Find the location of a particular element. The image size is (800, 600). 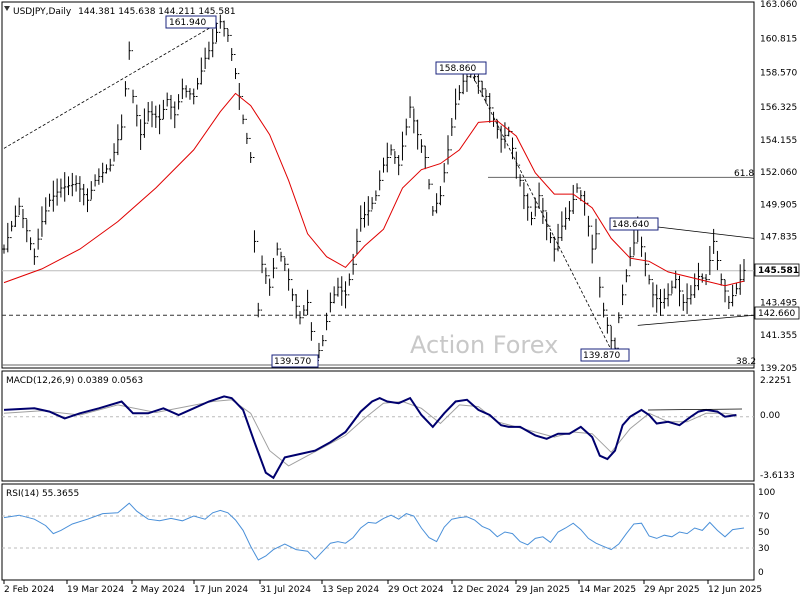

rsi-tick-label: 70 is located at coordinates (764, 517).